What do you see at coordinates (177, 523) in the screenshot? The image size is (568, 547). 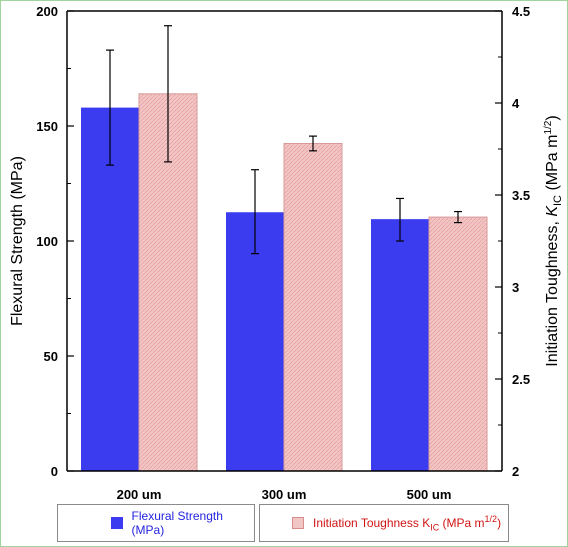 I see `legend-label-flexural-strength: Flexural Strength (MPa)` at bounding box center [177, 523].